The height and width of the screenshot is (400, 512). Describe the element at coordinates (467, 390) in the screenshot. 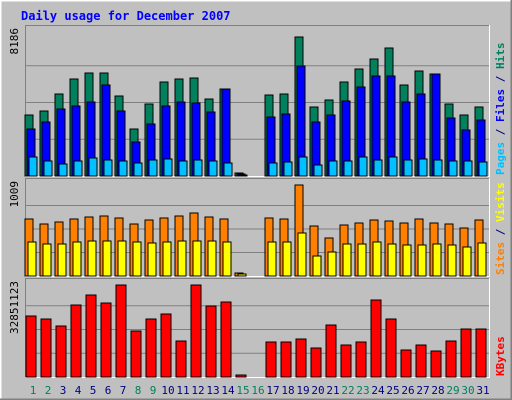

I see `day-label: 30` at that location.